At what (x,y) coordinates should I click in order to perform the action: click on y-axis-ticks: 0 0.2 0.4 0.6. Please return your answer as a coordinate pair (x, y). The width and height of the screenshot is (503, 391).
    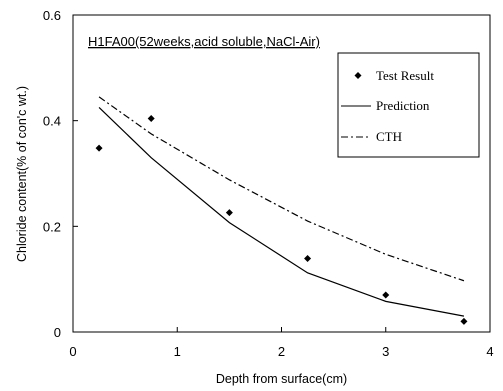
    Looking at the image, I should click on (60, 174).